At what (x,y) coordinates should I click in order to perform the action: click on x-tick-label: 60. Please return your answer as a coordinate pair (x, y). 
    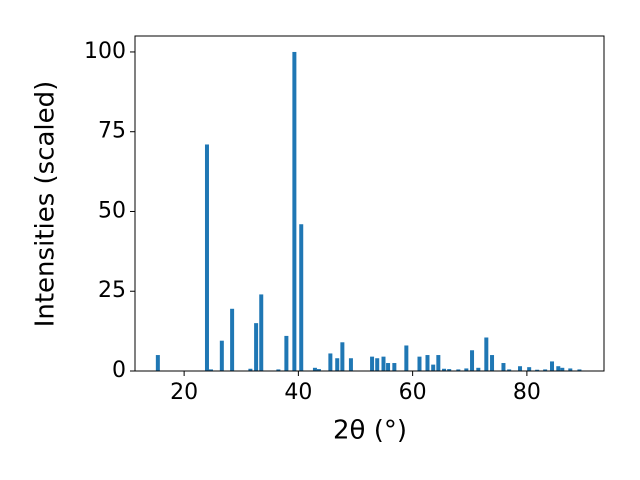
    Looking at the image, I should click on (413, 392).